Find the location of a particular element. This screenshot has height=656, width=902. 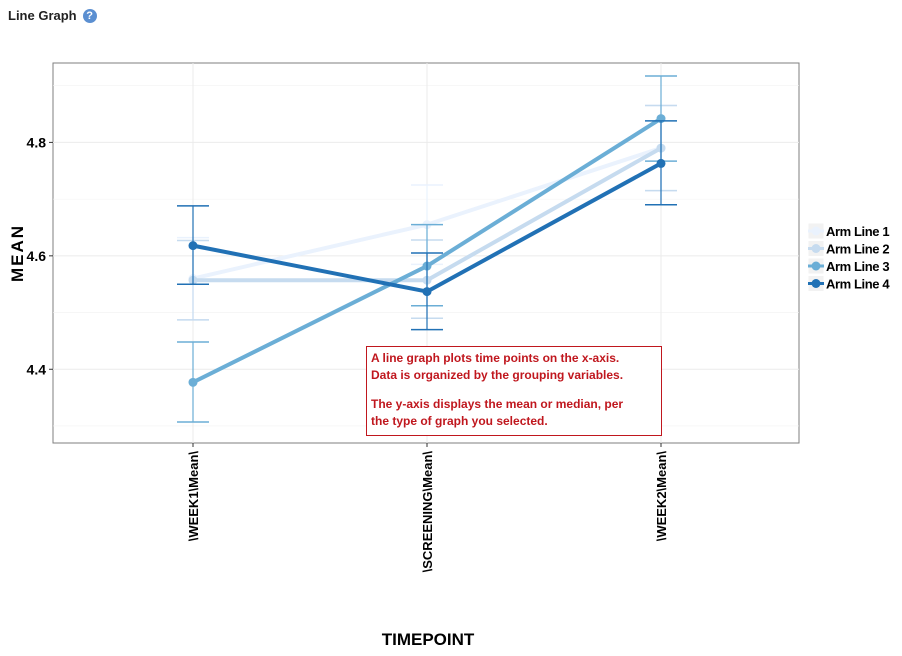

page-header: Line Graph ? is located at coordinates (52, 15).